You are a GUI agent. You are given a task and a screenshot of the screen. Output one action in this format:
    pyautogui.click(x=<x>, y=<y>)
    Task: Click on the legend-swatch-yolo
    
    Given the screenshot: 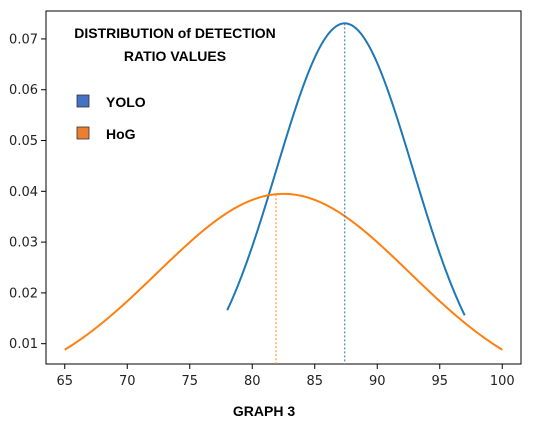 What is the action you would take?
    pyautogui.click(x=83, y=101)
    